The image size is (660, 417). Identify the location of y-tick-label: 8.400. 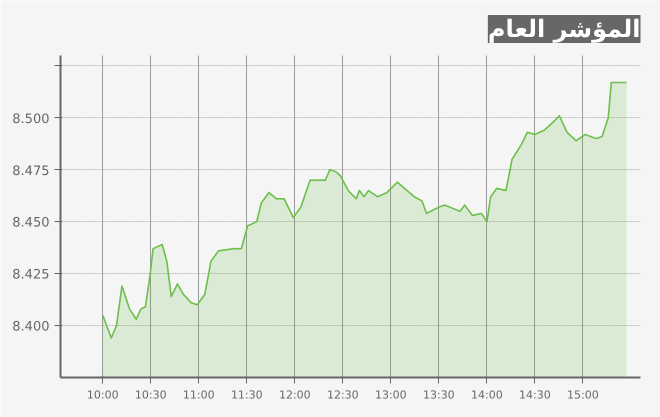
(31, 327).